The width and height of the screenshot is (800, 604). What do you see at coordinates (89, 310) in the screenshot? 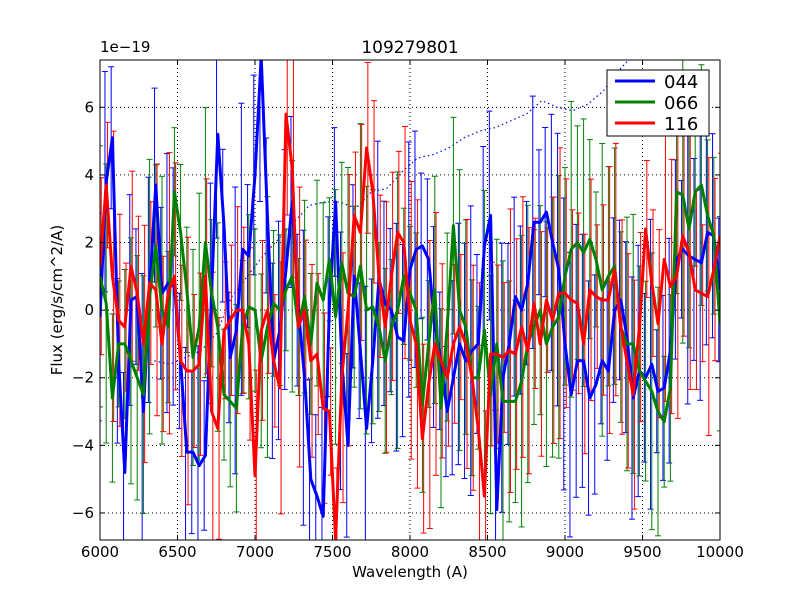
I see `y-tick-label: 0` at bounding box center [89, 310].